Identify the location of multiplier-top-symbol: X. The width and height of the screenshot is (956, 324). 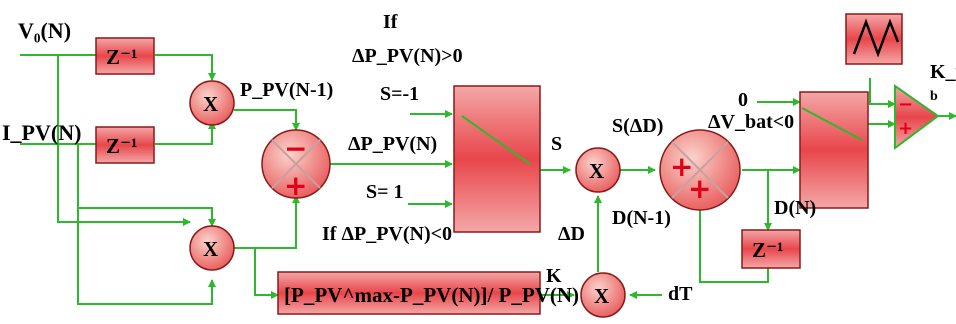
(210, 104).